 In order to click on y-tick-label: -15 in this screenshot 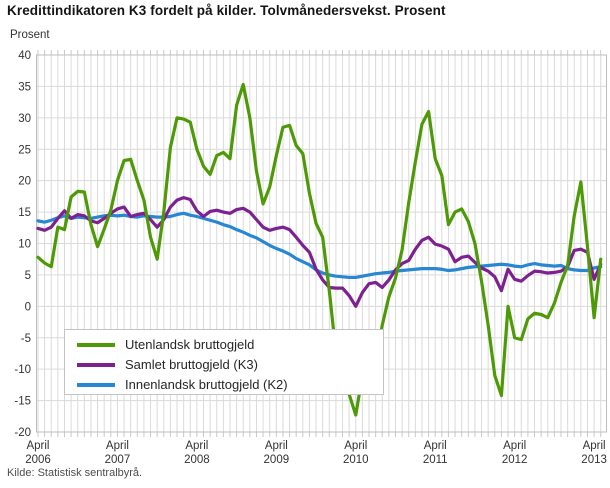, I will do `click(22, 402)`.